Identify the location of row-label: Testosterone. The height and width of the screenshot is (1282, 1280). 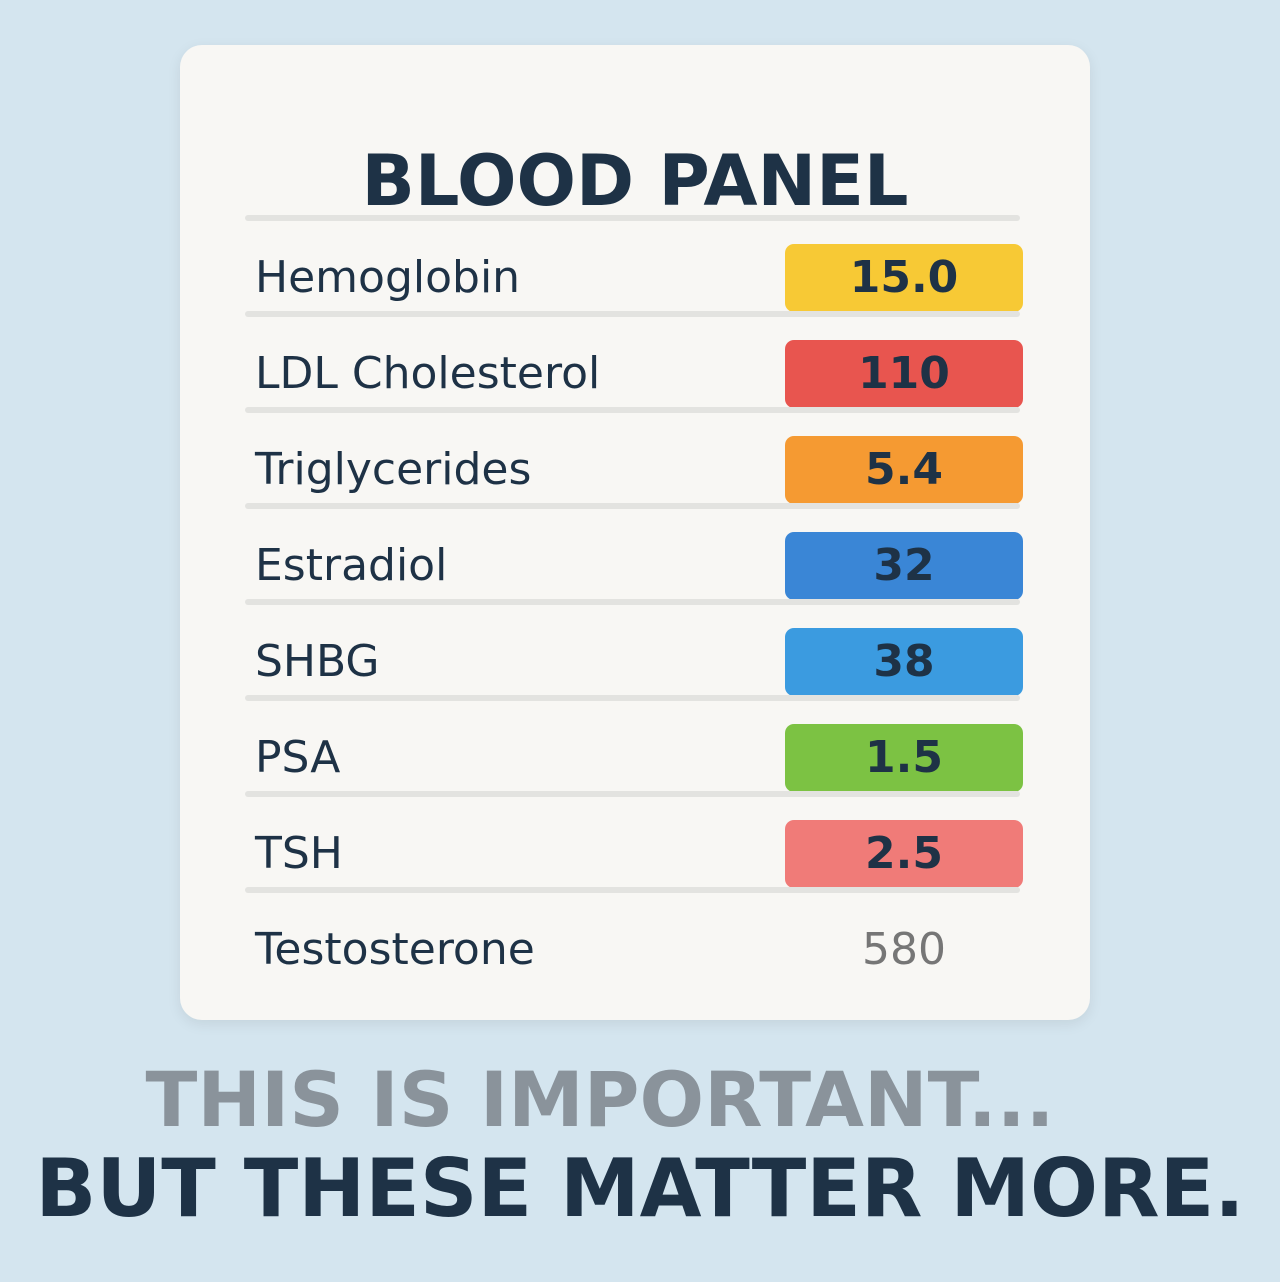
(395, 949).